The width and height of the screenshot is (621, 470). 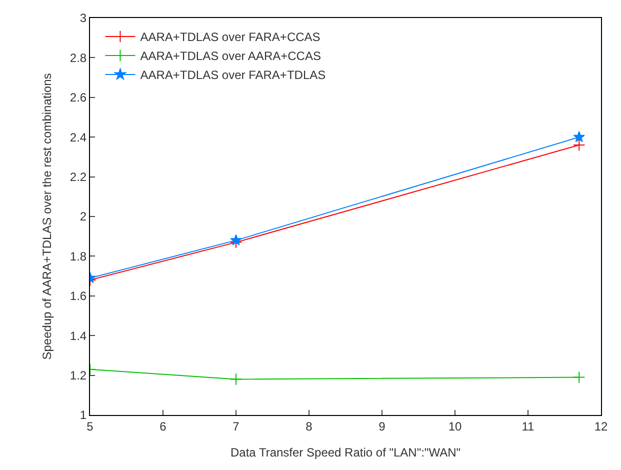 What do you see at coordinates (78, 97) in the screenshot?
I see `y-tick-label: 2.6` at bounding box center [78, 97].